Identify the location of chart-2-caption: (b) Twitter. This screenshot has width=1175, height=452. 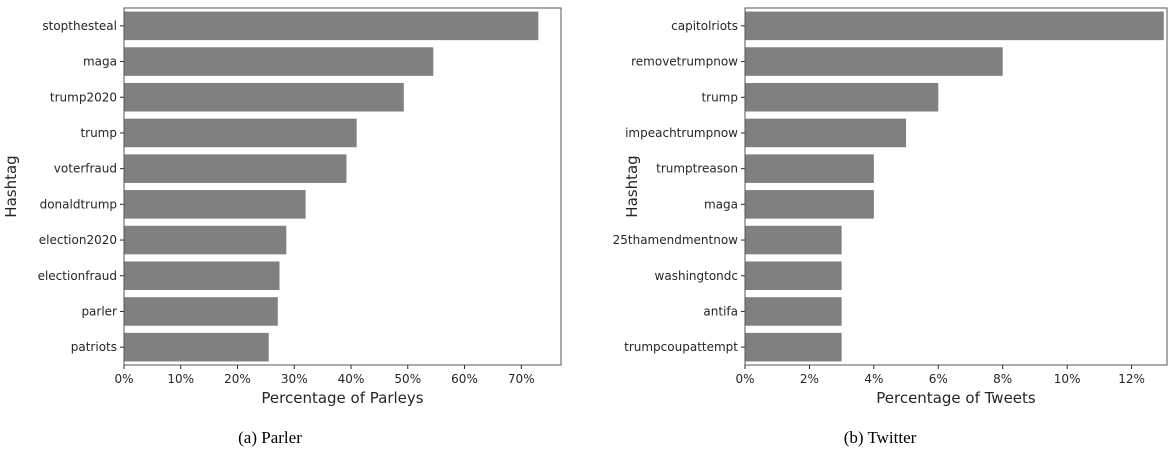
(880, 437).